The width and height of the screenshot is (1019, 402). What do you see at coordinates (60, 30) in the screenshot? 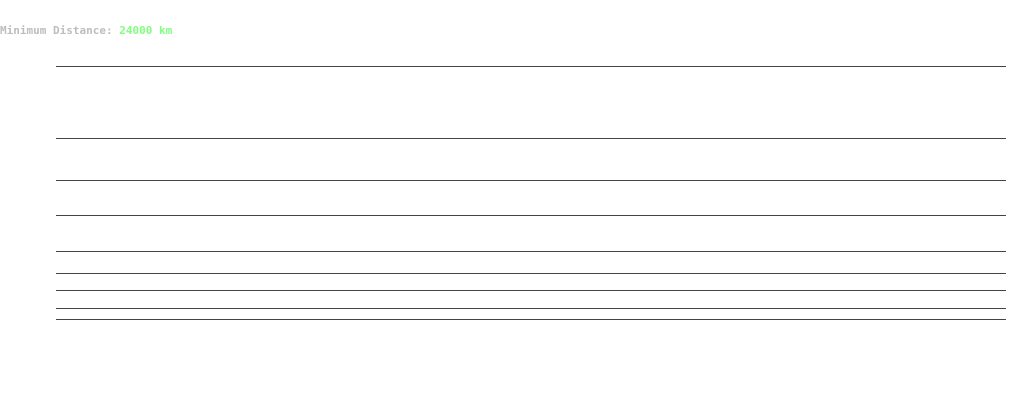
I see `minimum-distance-label: Minimum Distance:` at bounding box center [60, 30].